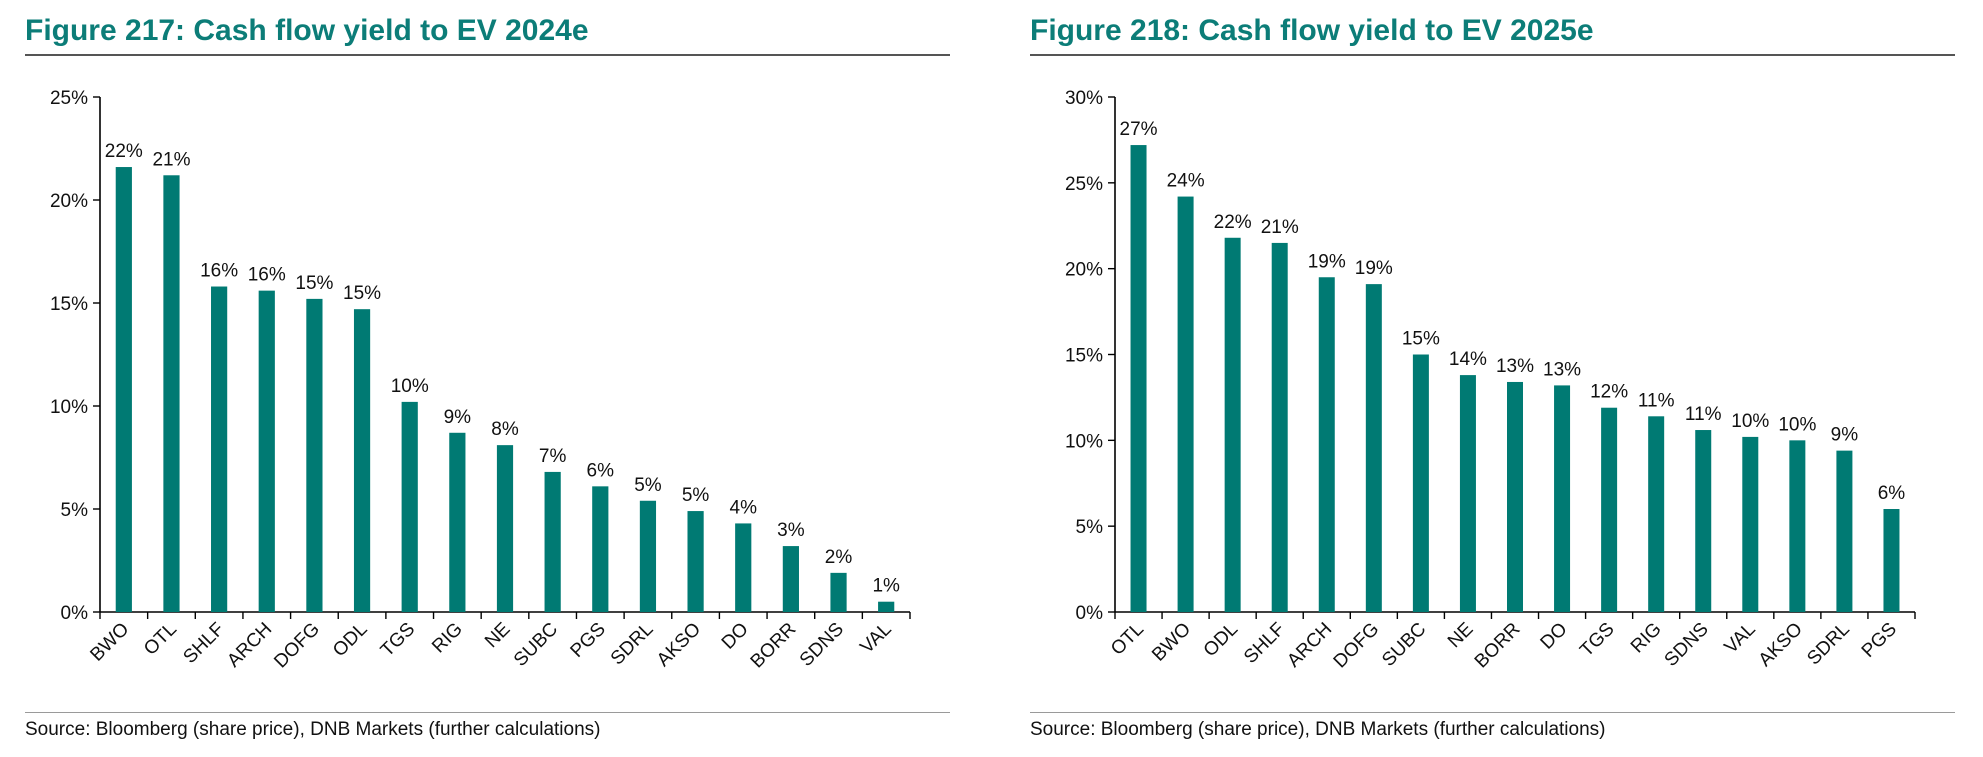 The image size is (1983, 757). What do you see at coordinates (553, 456) in the screenshot?
I see `data-label: 7%` at bounding box center [553, 456].